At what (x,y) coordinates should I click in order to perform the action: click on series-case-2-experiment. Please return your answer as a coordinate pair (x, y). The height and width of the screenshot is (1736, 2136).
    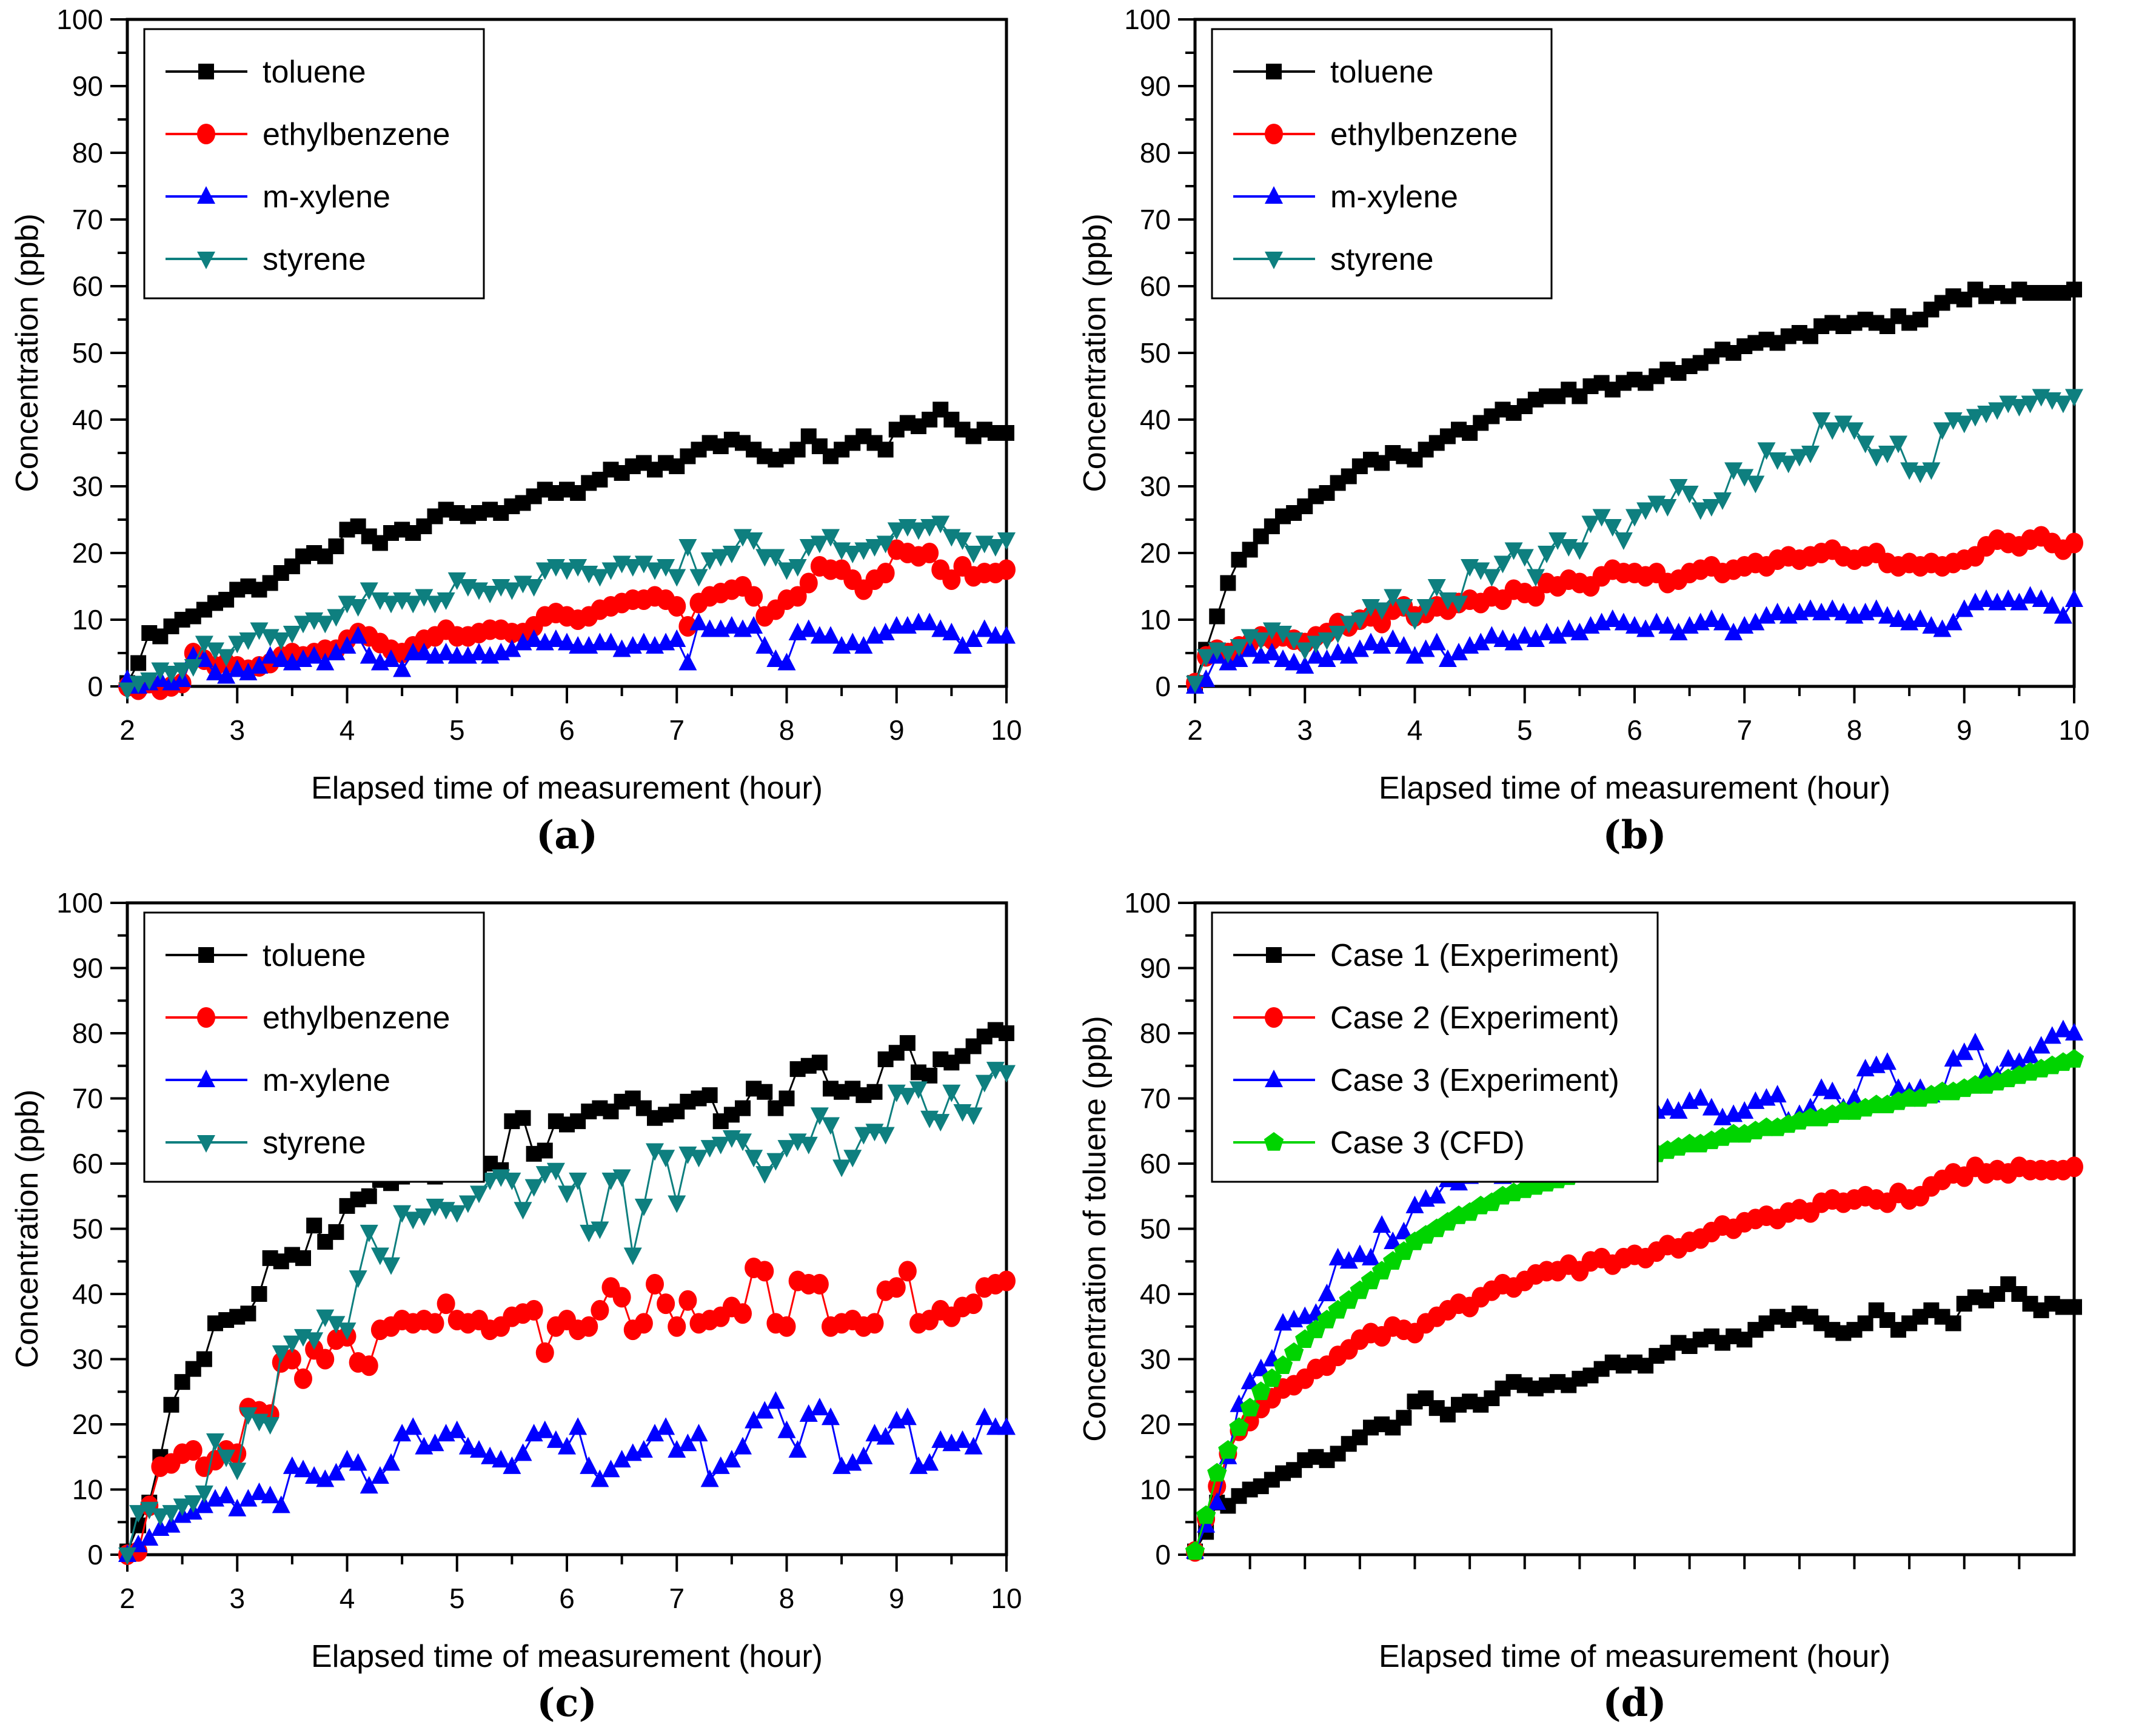
    Looking at the image, I should click on (1634, 1359).